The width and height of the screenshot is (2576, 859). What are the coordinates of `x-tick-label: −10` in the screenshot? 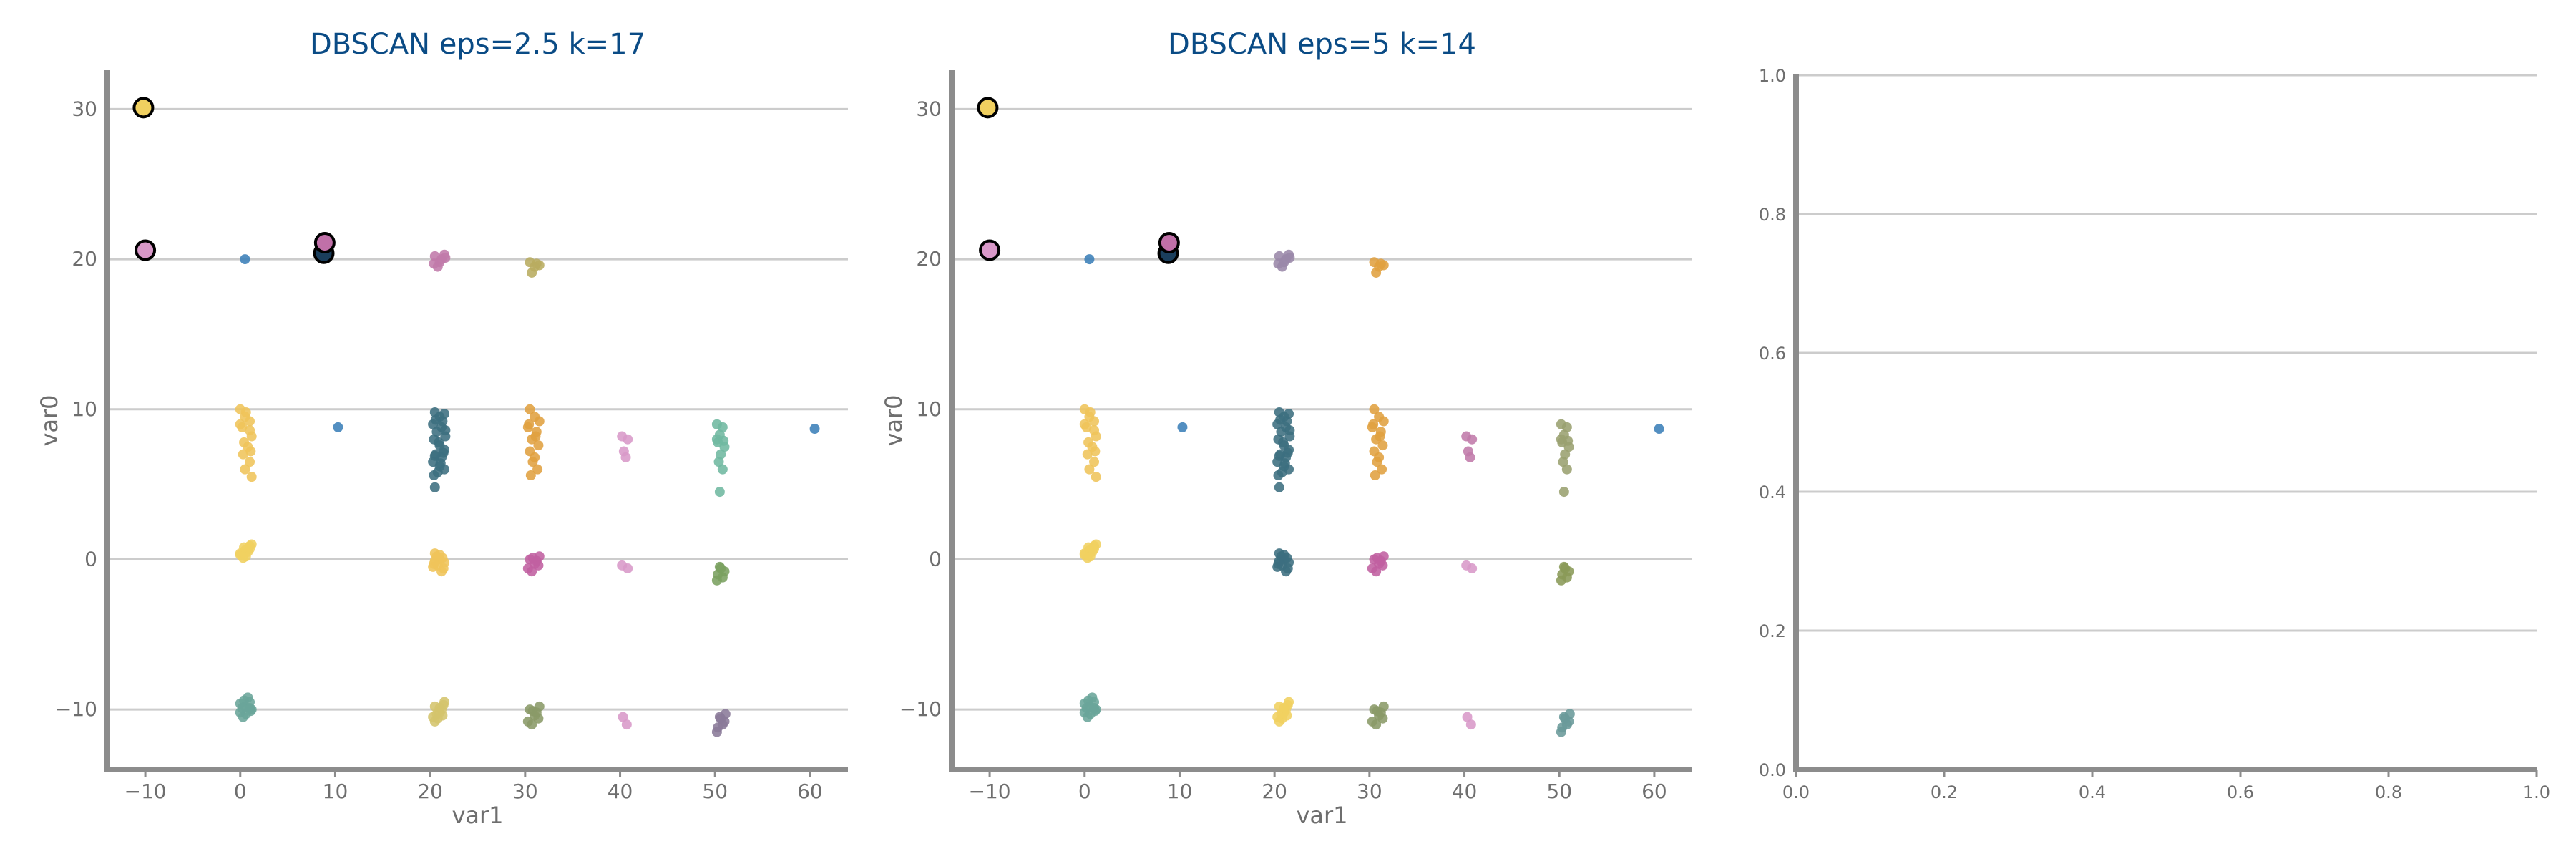 It's located at (146, 791).